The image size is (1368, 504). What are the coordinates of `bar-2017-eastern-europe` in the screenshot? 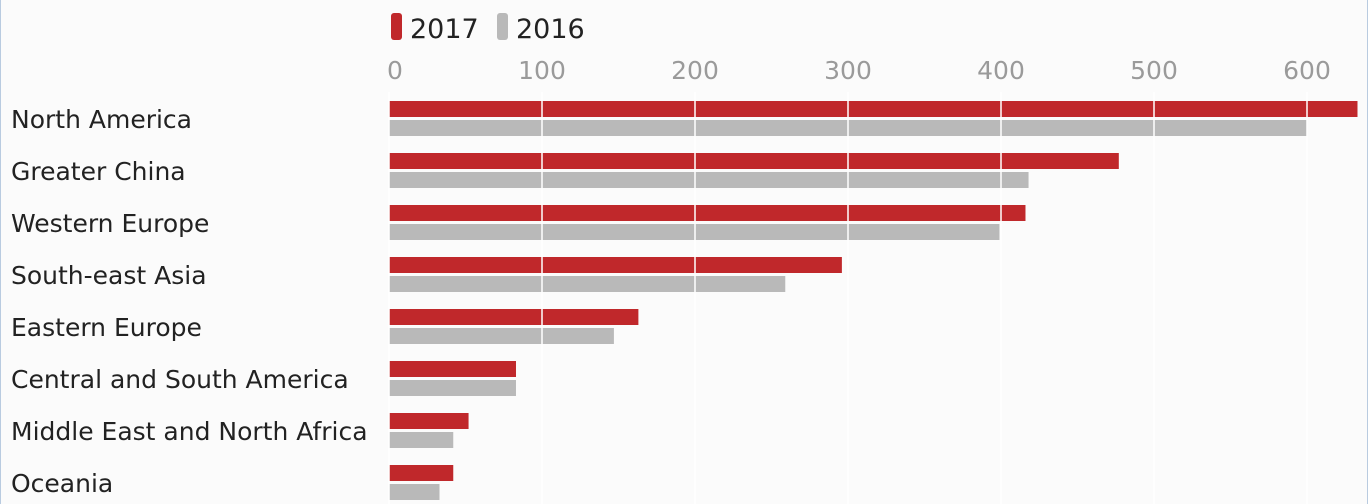 It's located at (514, 317).